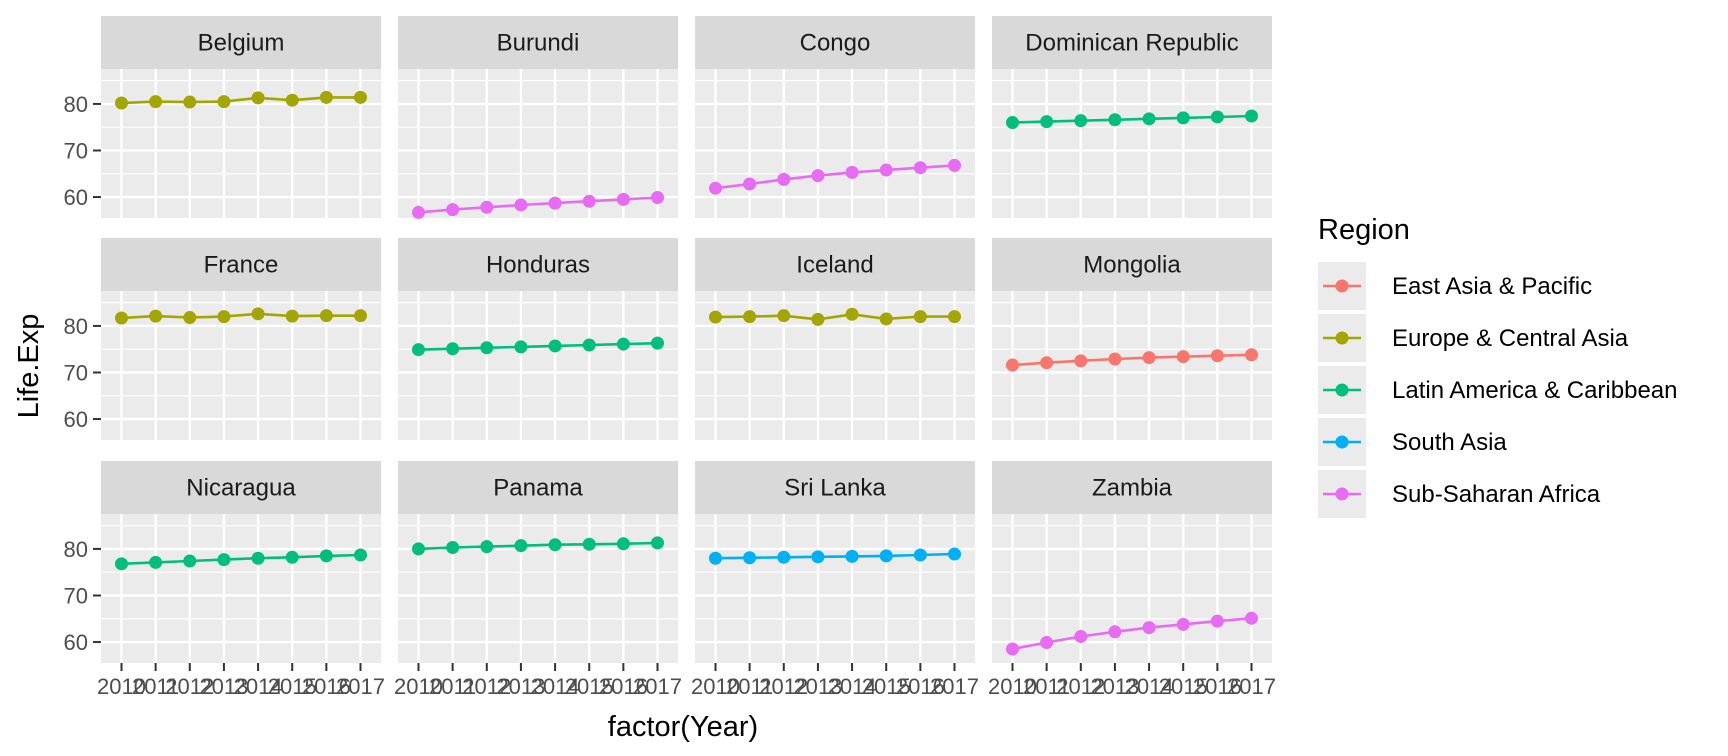 The width and height of the screenshot is (1728, 756). Describe the element at coordinates (835, 562) in the screenshot. I see `panel-sri-lanka: Sri Lanka` at that location.